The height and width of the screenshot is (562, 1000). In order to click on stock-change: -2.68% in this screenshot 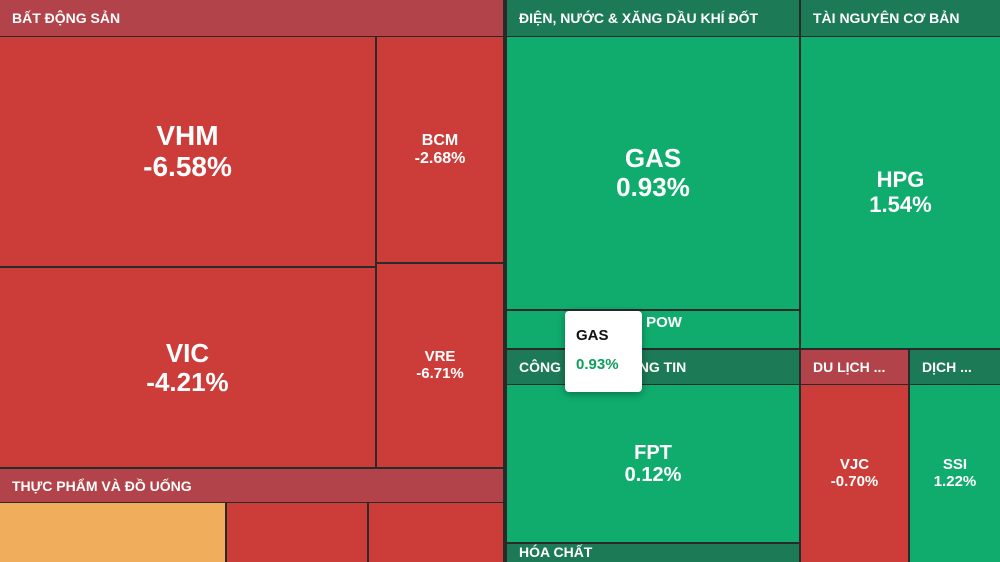, I will do `click(440, 158)`.